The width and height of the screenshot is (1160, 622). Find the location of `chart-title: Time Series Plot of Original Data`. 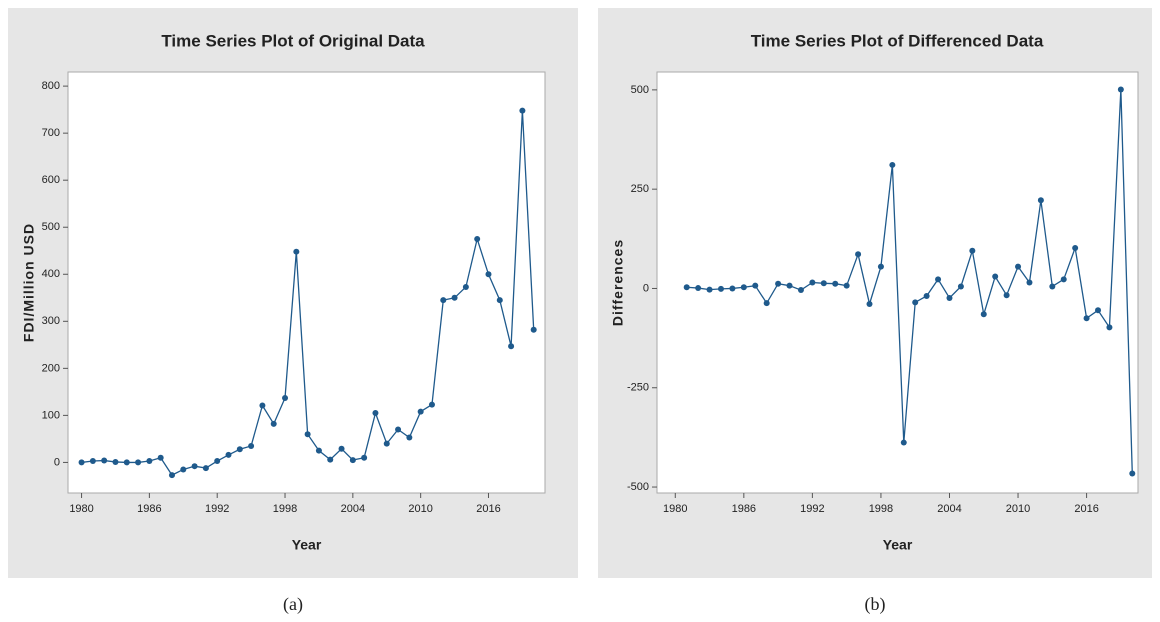

chart-title: Time Series Plot of Original Data is located at coordinates (293, 40).